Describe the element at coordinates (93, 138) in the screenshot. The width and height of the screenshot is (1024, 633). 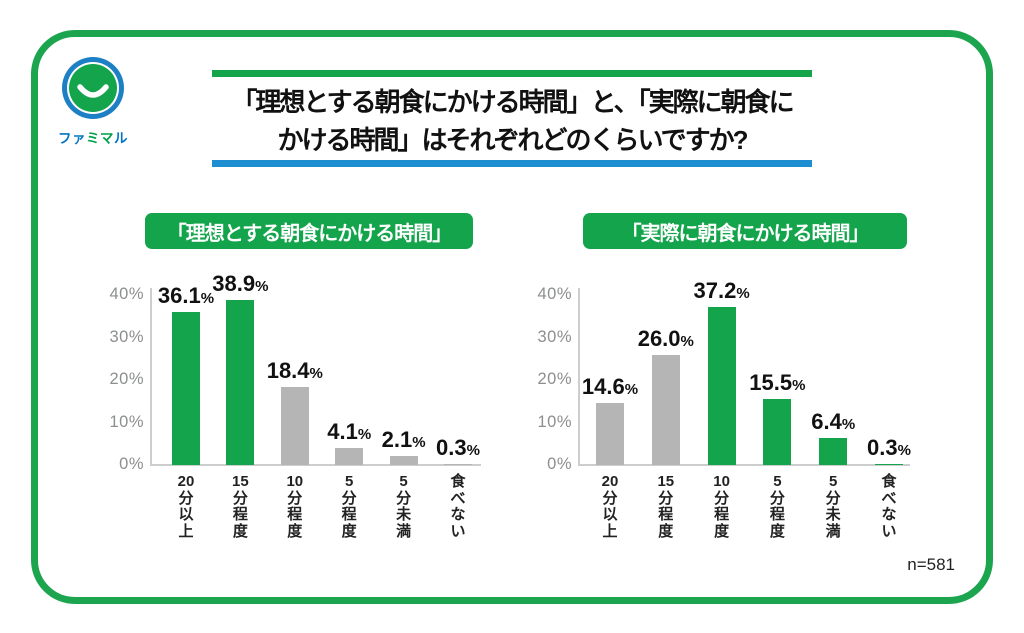
I see `logo-wordmark: ファミマル` at that location.